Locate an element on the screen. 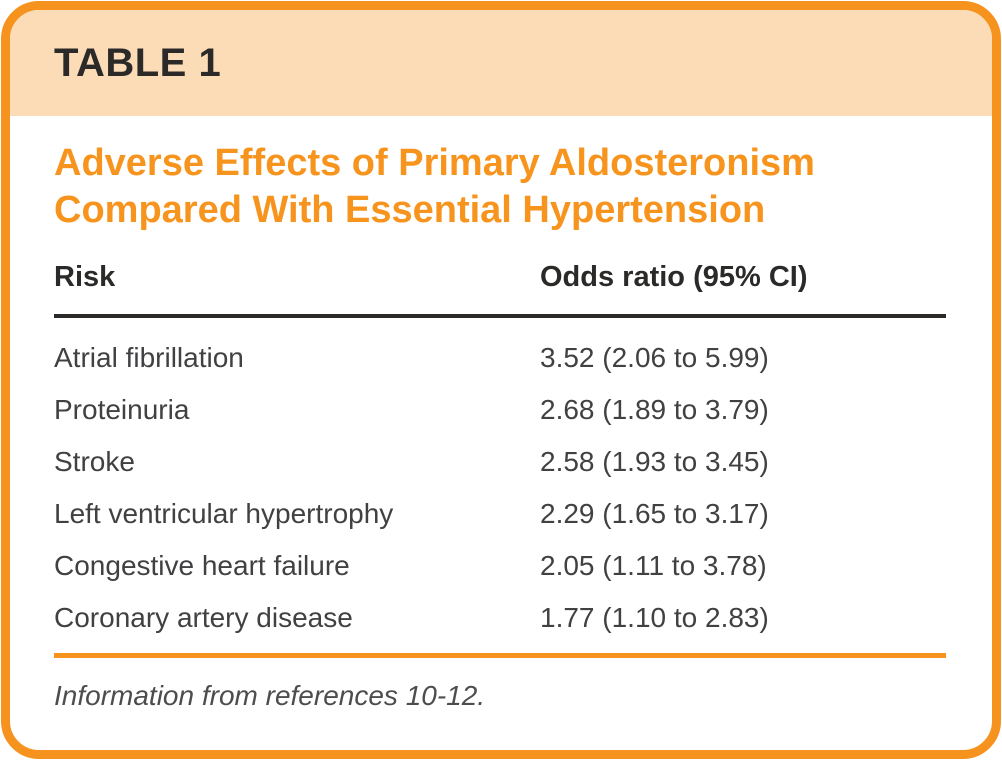 The image size is (1002, 760). risk-cell: Congestive heart failure is located at coordinates (202, 565).